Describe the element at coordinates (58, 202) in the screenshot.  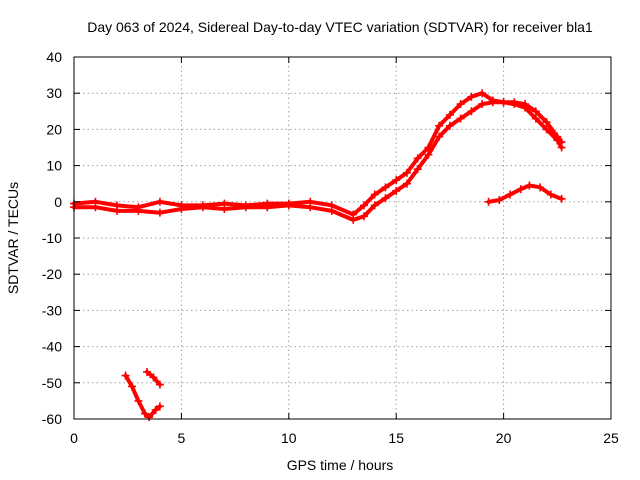
I see `y-tick-label: 0` at that location.